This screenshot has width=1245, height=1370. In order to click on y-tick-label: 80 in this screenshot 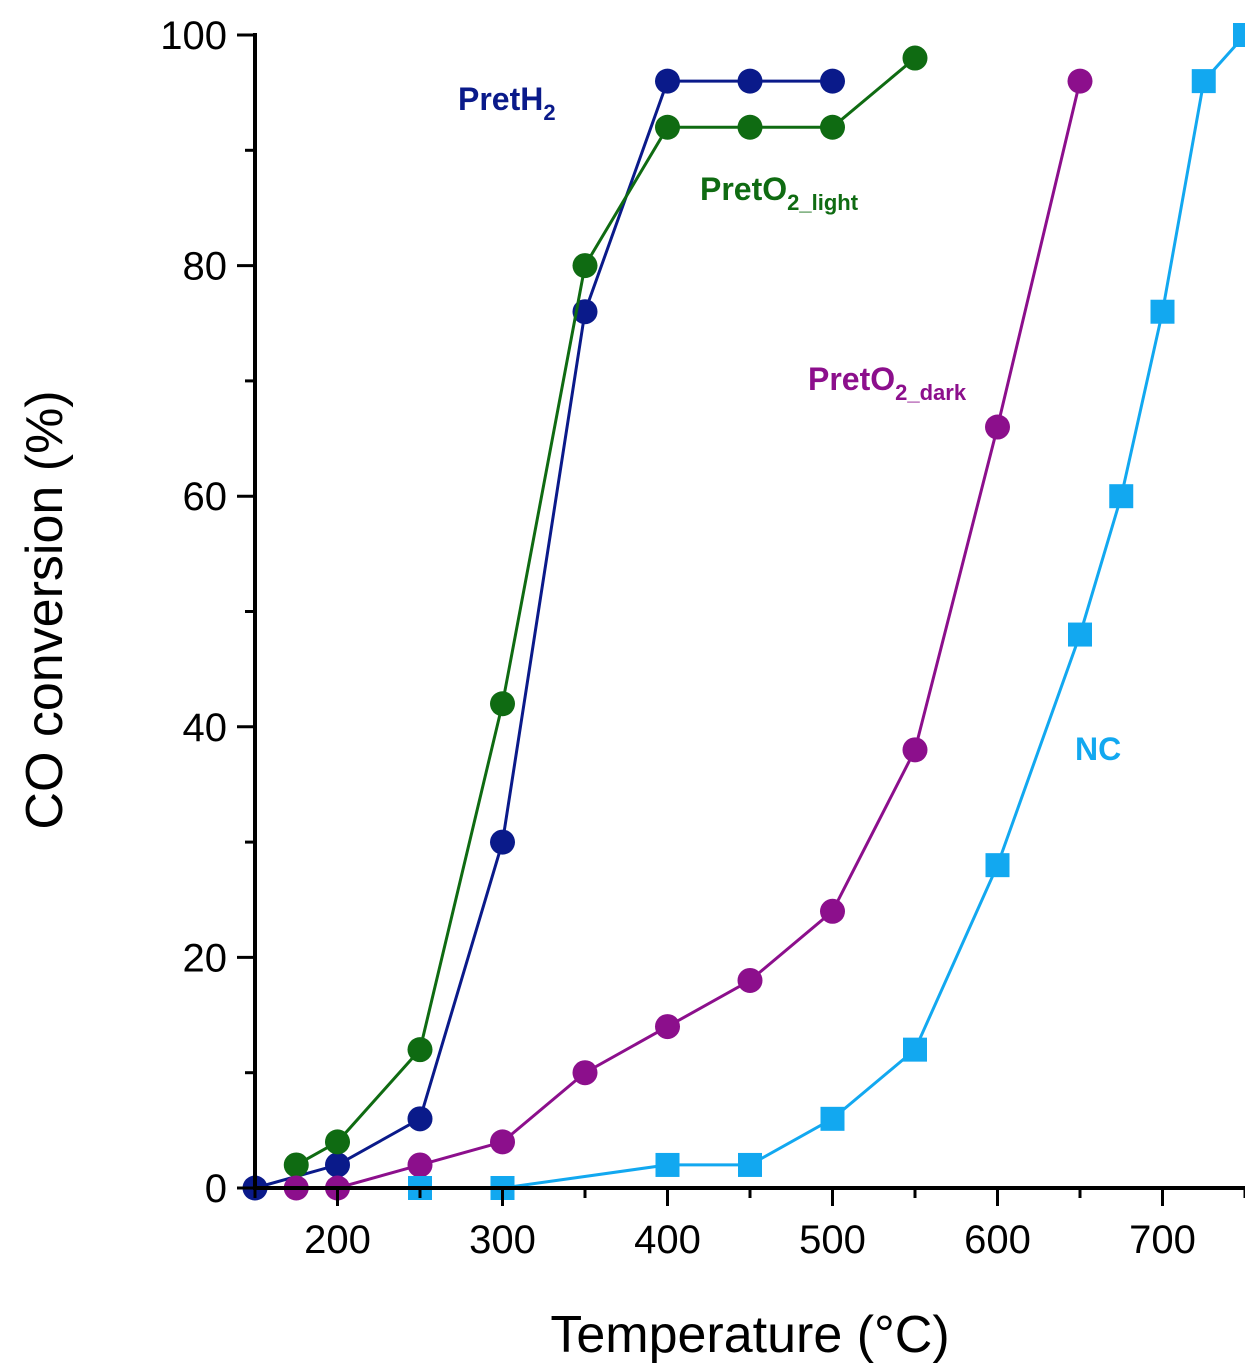, I will do `click(205, 267)`.